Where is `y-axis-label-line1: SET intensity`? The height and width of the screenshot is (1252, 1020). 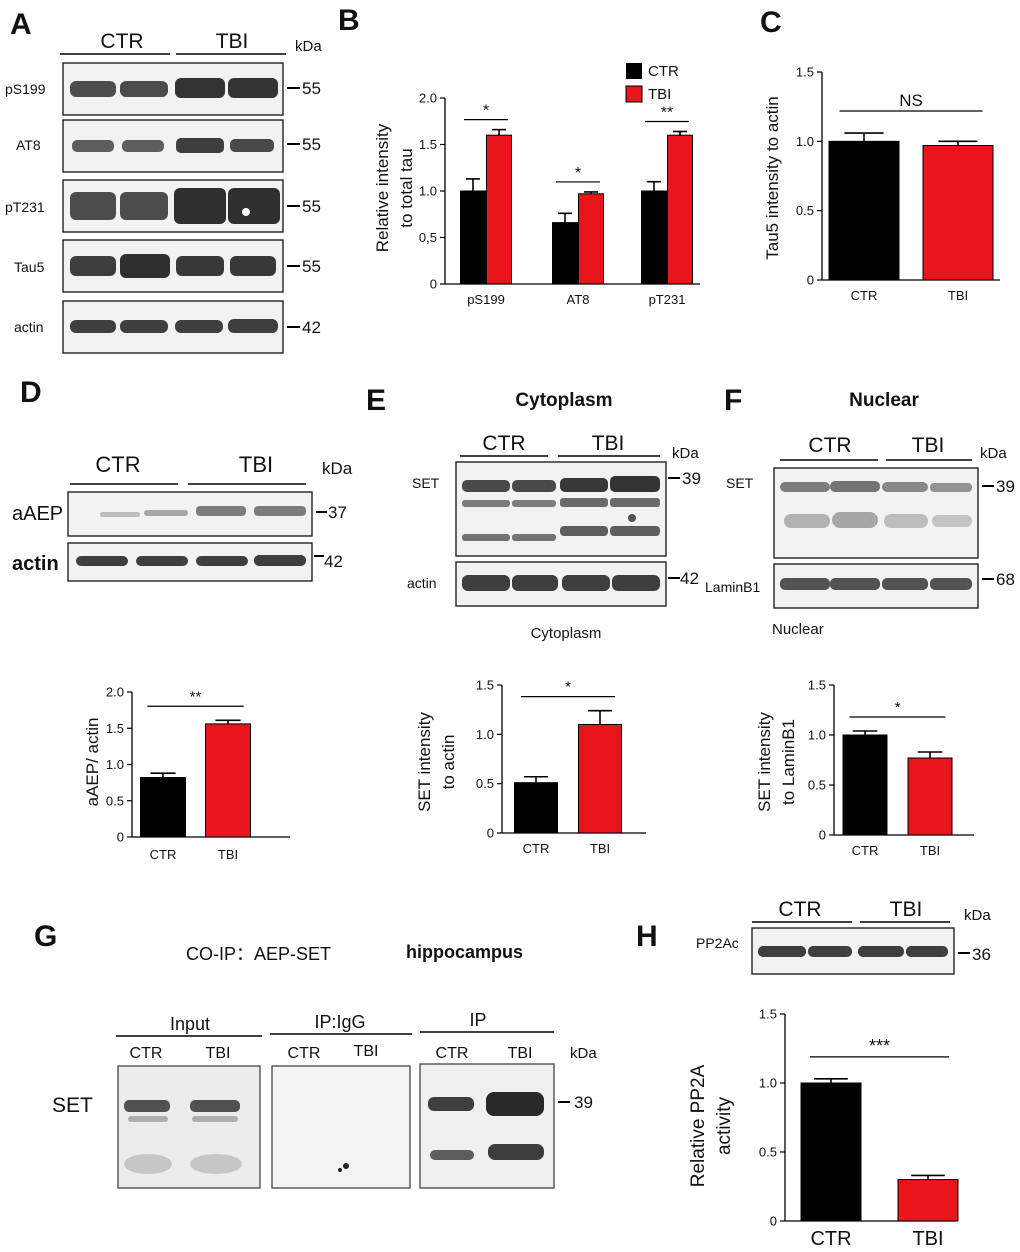 y-axis-label-line1: SET intensity is located at coordinates (764, 762).